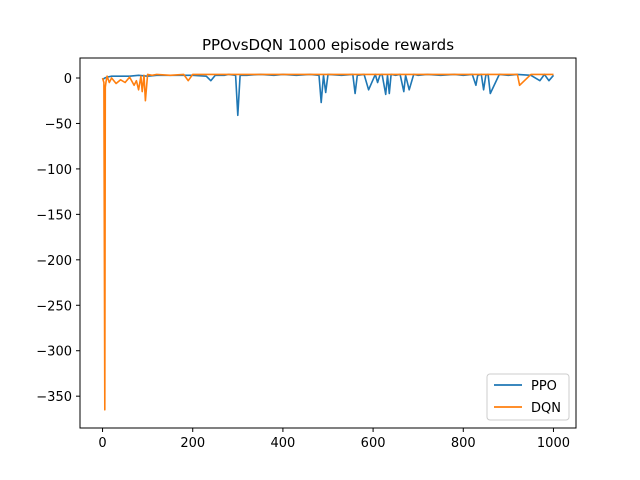 The width and height of the screenshot is (640, 480). Describe the element at coordinates (334, 439) in the screenshot. I see `x-axis: 0 200 400 600 800 1000` at that location.